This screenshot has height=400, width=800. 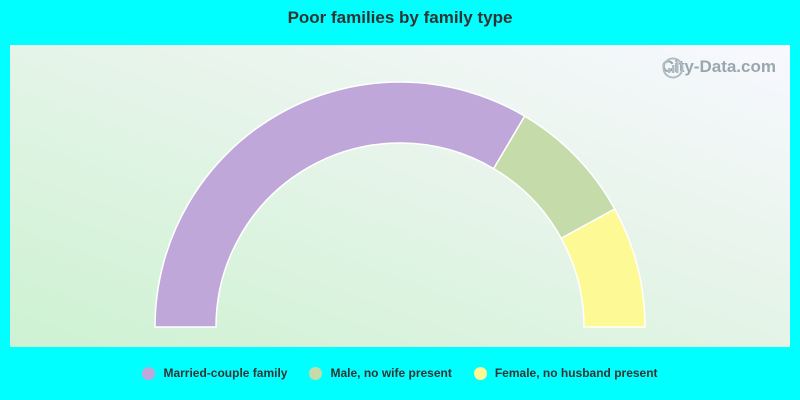 I want to click on chart-title: Poor families by family type, so click(x=400, y=17).